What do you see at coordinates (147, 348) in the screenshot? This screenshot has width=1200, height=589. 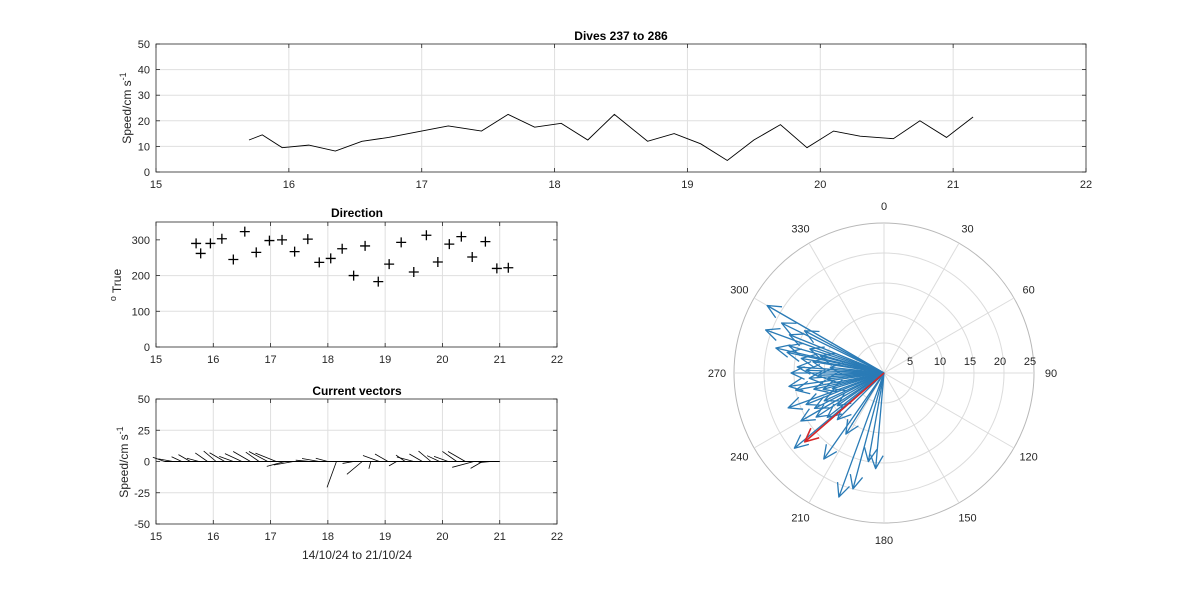 I see `direction-ytick-label: 0` at bounding box center [147, 348].